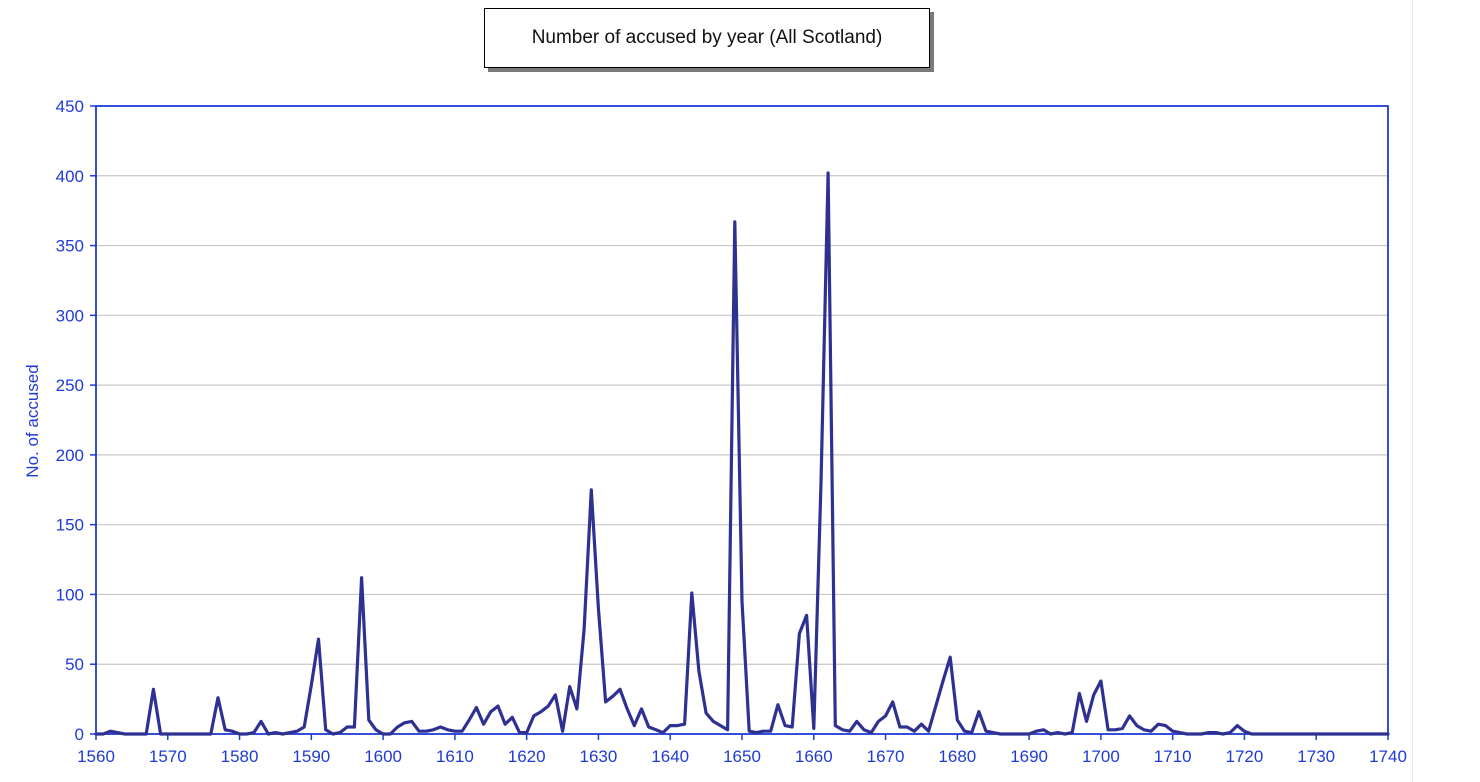 The image size is (1480, 782). Describe the element at coordinates (886, 756) in the screenshot. I see `x-tick-label: 1670` at that location.